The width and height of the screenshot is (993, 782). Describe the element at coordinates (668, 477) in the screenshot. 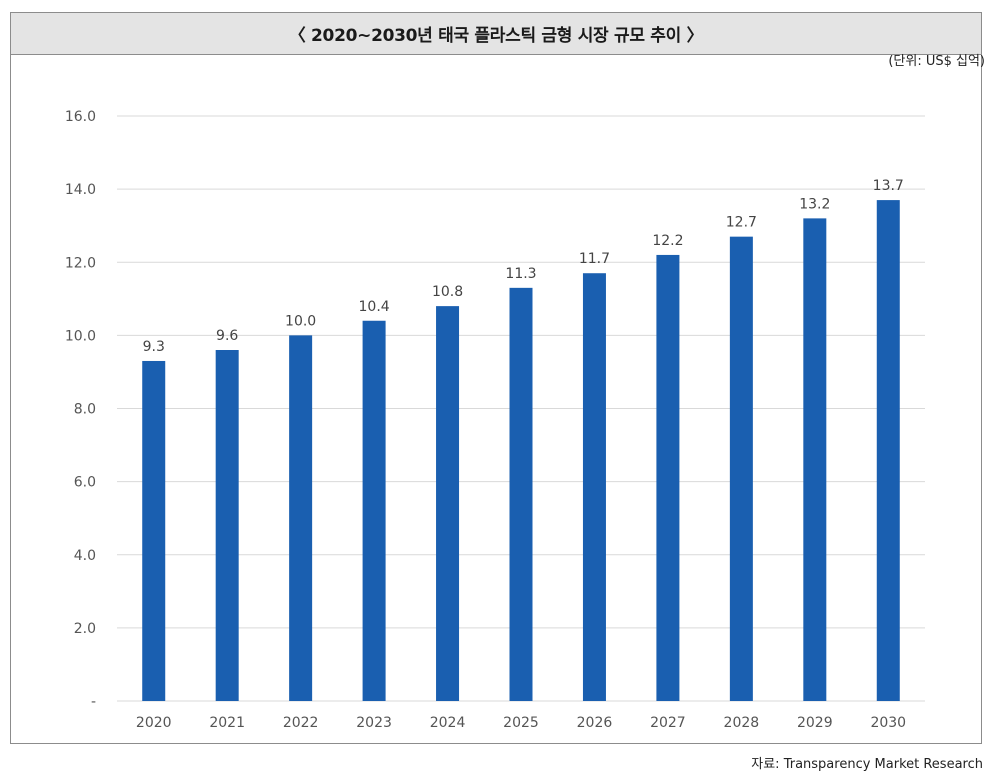

I see `bar-2027` at that location.